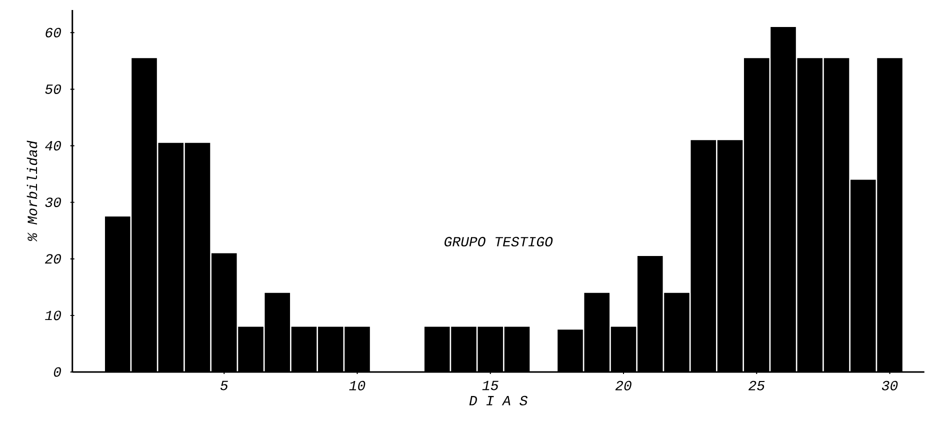 The height and width of the screenshot is (443, 951). Describe the element at coordinates (498, 401) in the screenshot. I see `x-axis-title: D I A S` at that location.